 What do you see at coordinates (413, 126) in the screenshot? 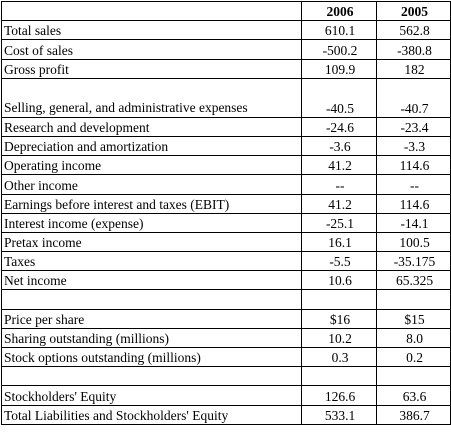
I see `value-2005: -23.4` at bounding box center [413, 126].